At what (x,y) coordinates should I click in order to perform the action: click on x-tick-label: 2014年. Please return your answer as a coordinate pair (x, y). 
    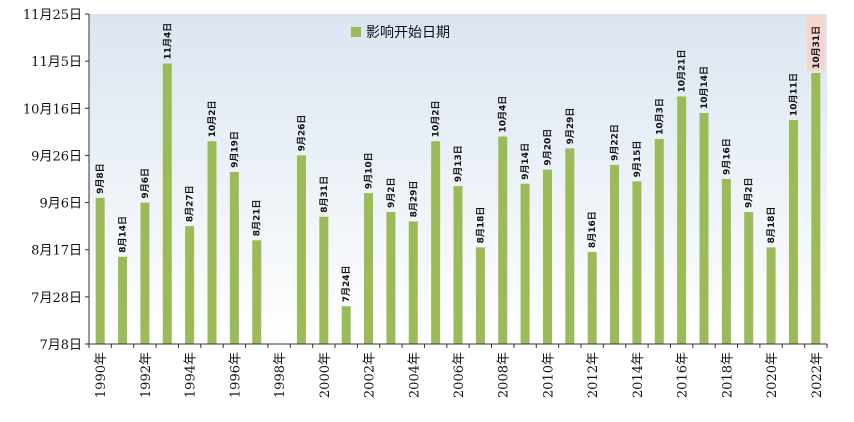
    Looking at the image, I should click on (638, 375).